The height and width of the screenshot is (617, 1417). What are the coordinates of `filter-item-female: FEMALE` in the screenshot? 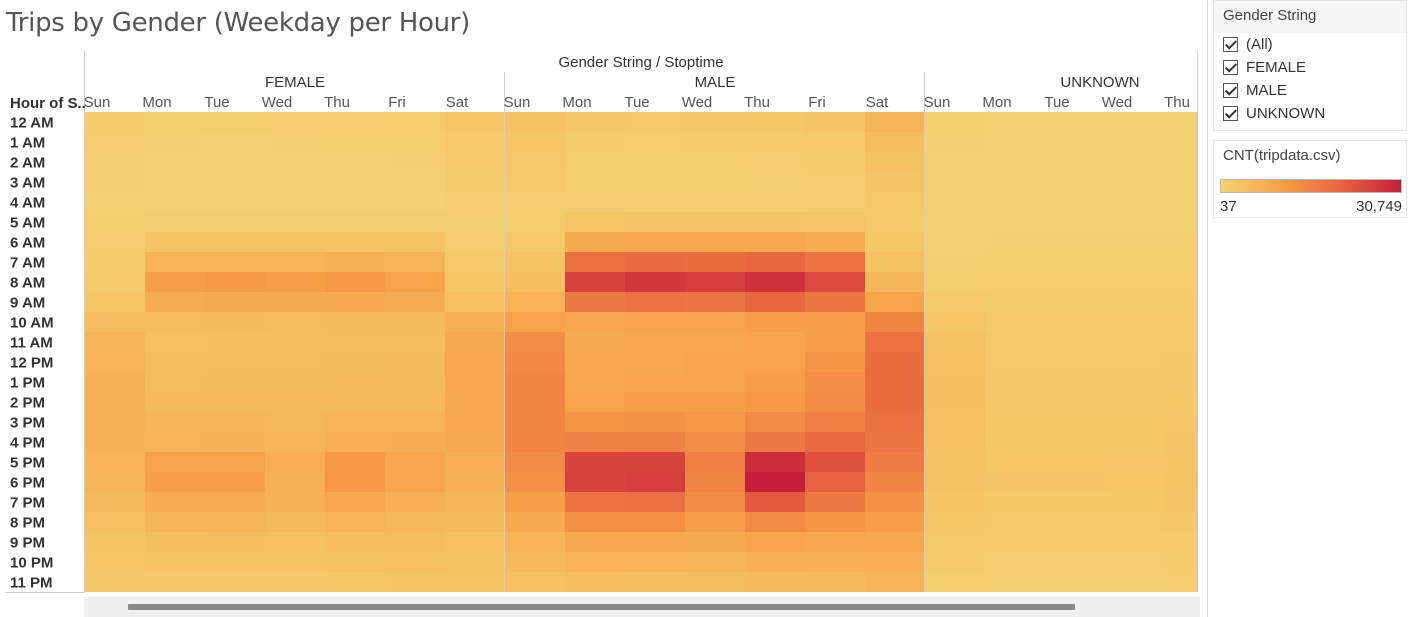 It's located at (1310, 67).